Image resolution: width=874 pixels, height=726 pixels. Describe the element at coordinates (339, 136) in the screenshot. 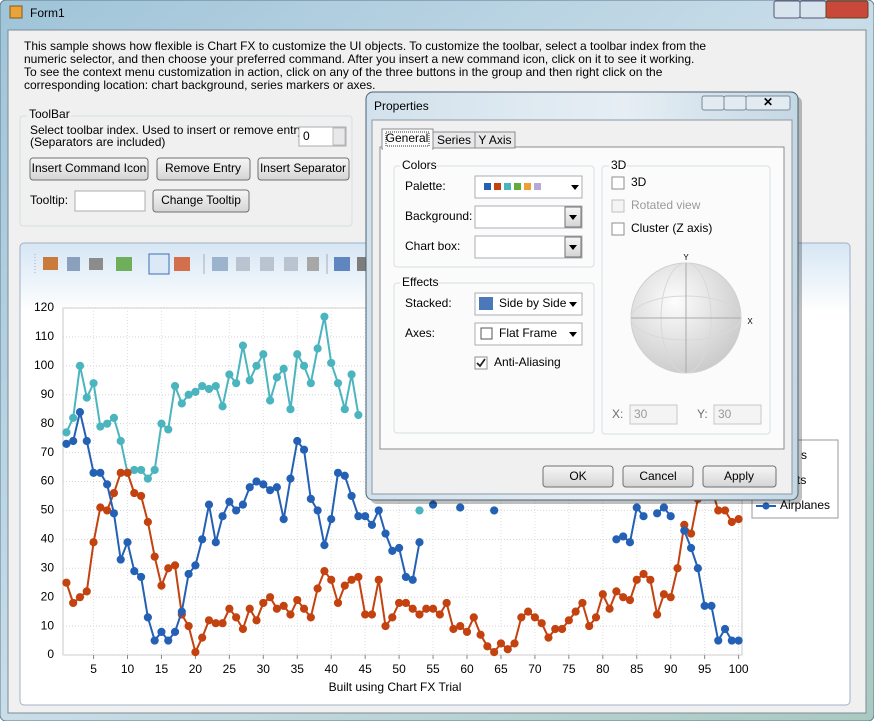

I see `spinner-arrows` at that location.